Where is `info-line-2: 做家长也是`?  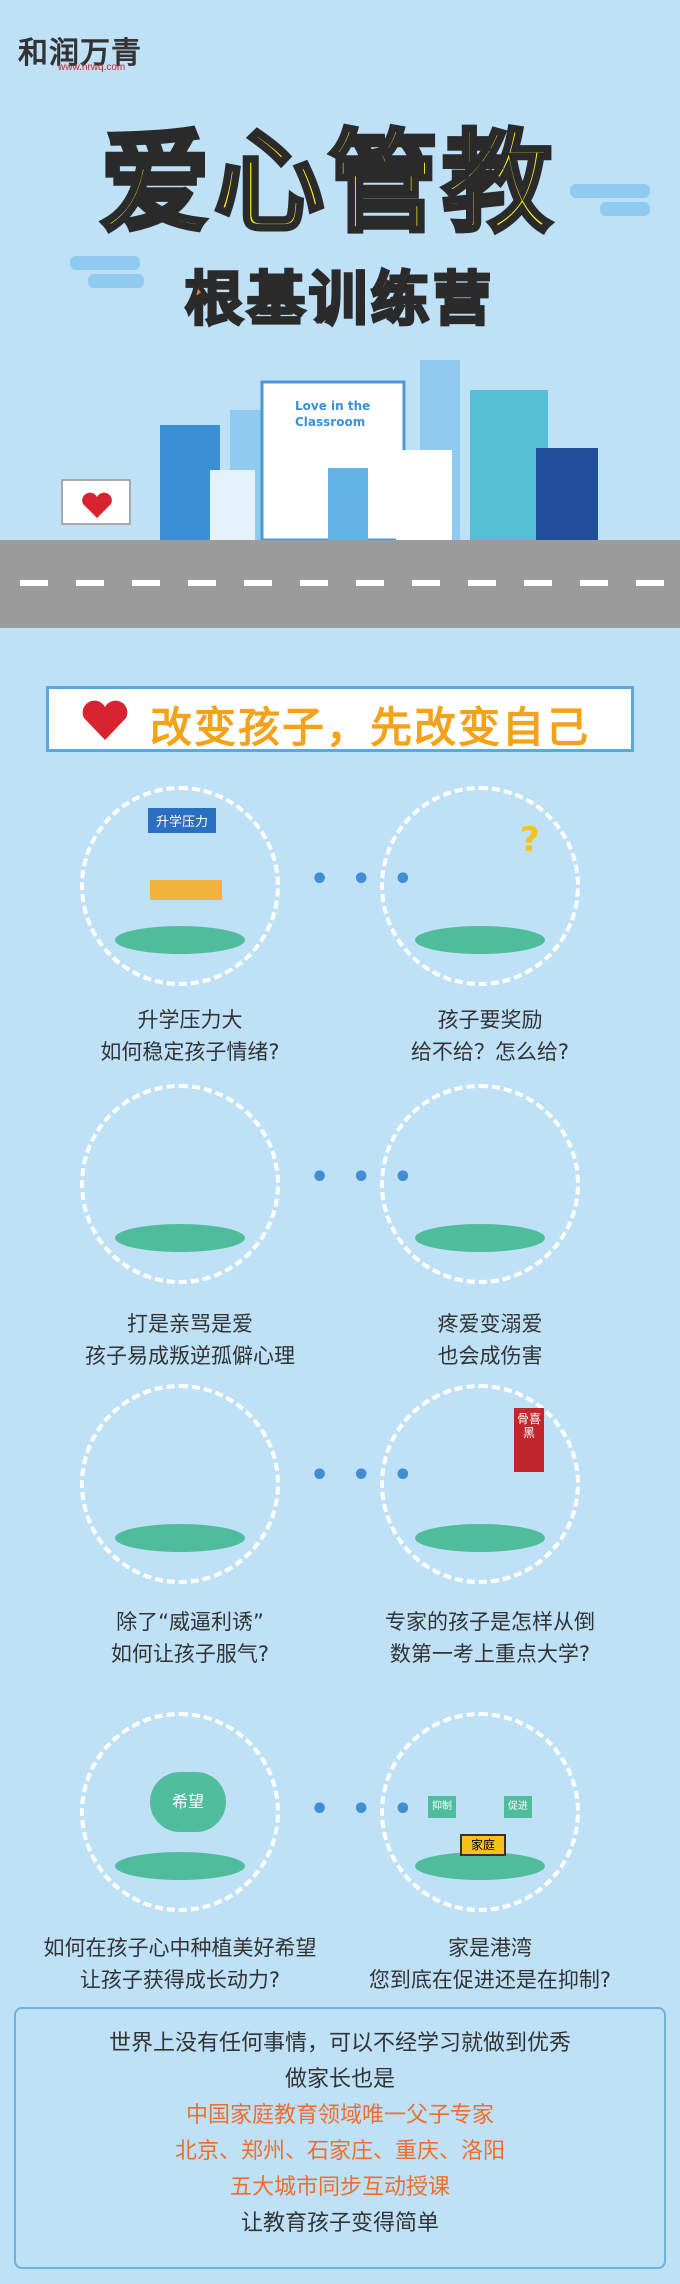 info-line-2: 做家长也是 is located at coordinates (339, 2079).